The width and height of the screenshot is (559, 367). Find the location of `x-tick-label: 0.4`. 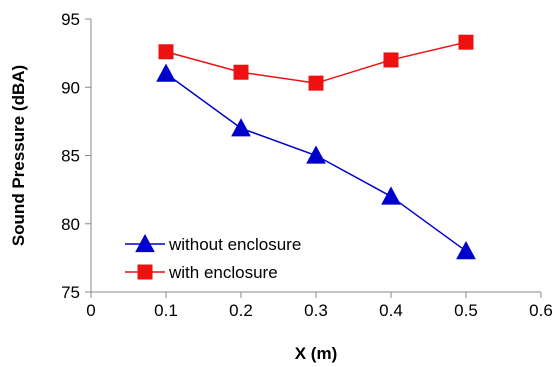

x-tick-label: 0.4 is located at coordinates (391, 310).